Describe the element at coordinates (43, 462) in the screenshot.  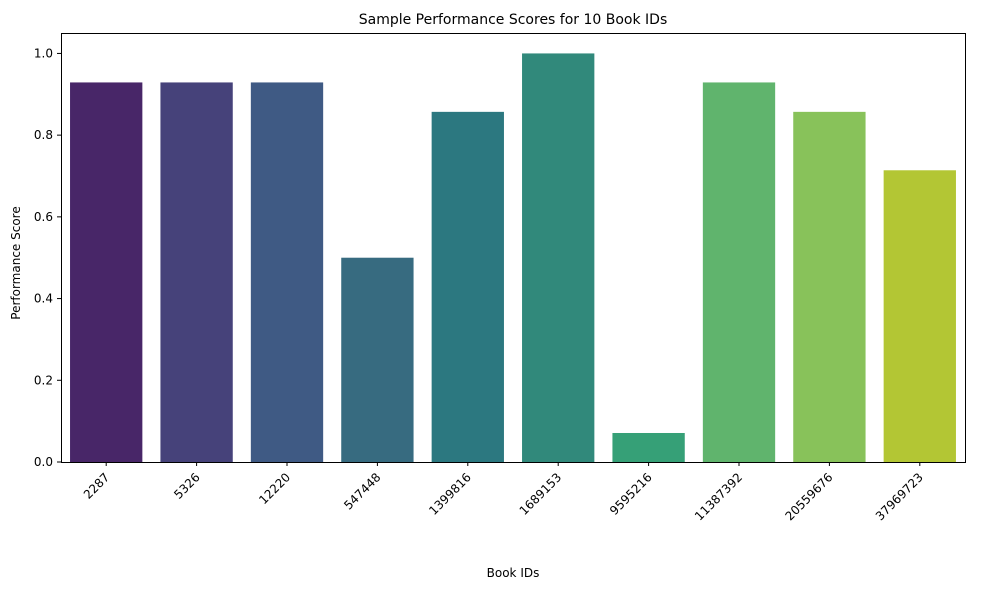
I see `y-tick-label: 0.0` at that location.